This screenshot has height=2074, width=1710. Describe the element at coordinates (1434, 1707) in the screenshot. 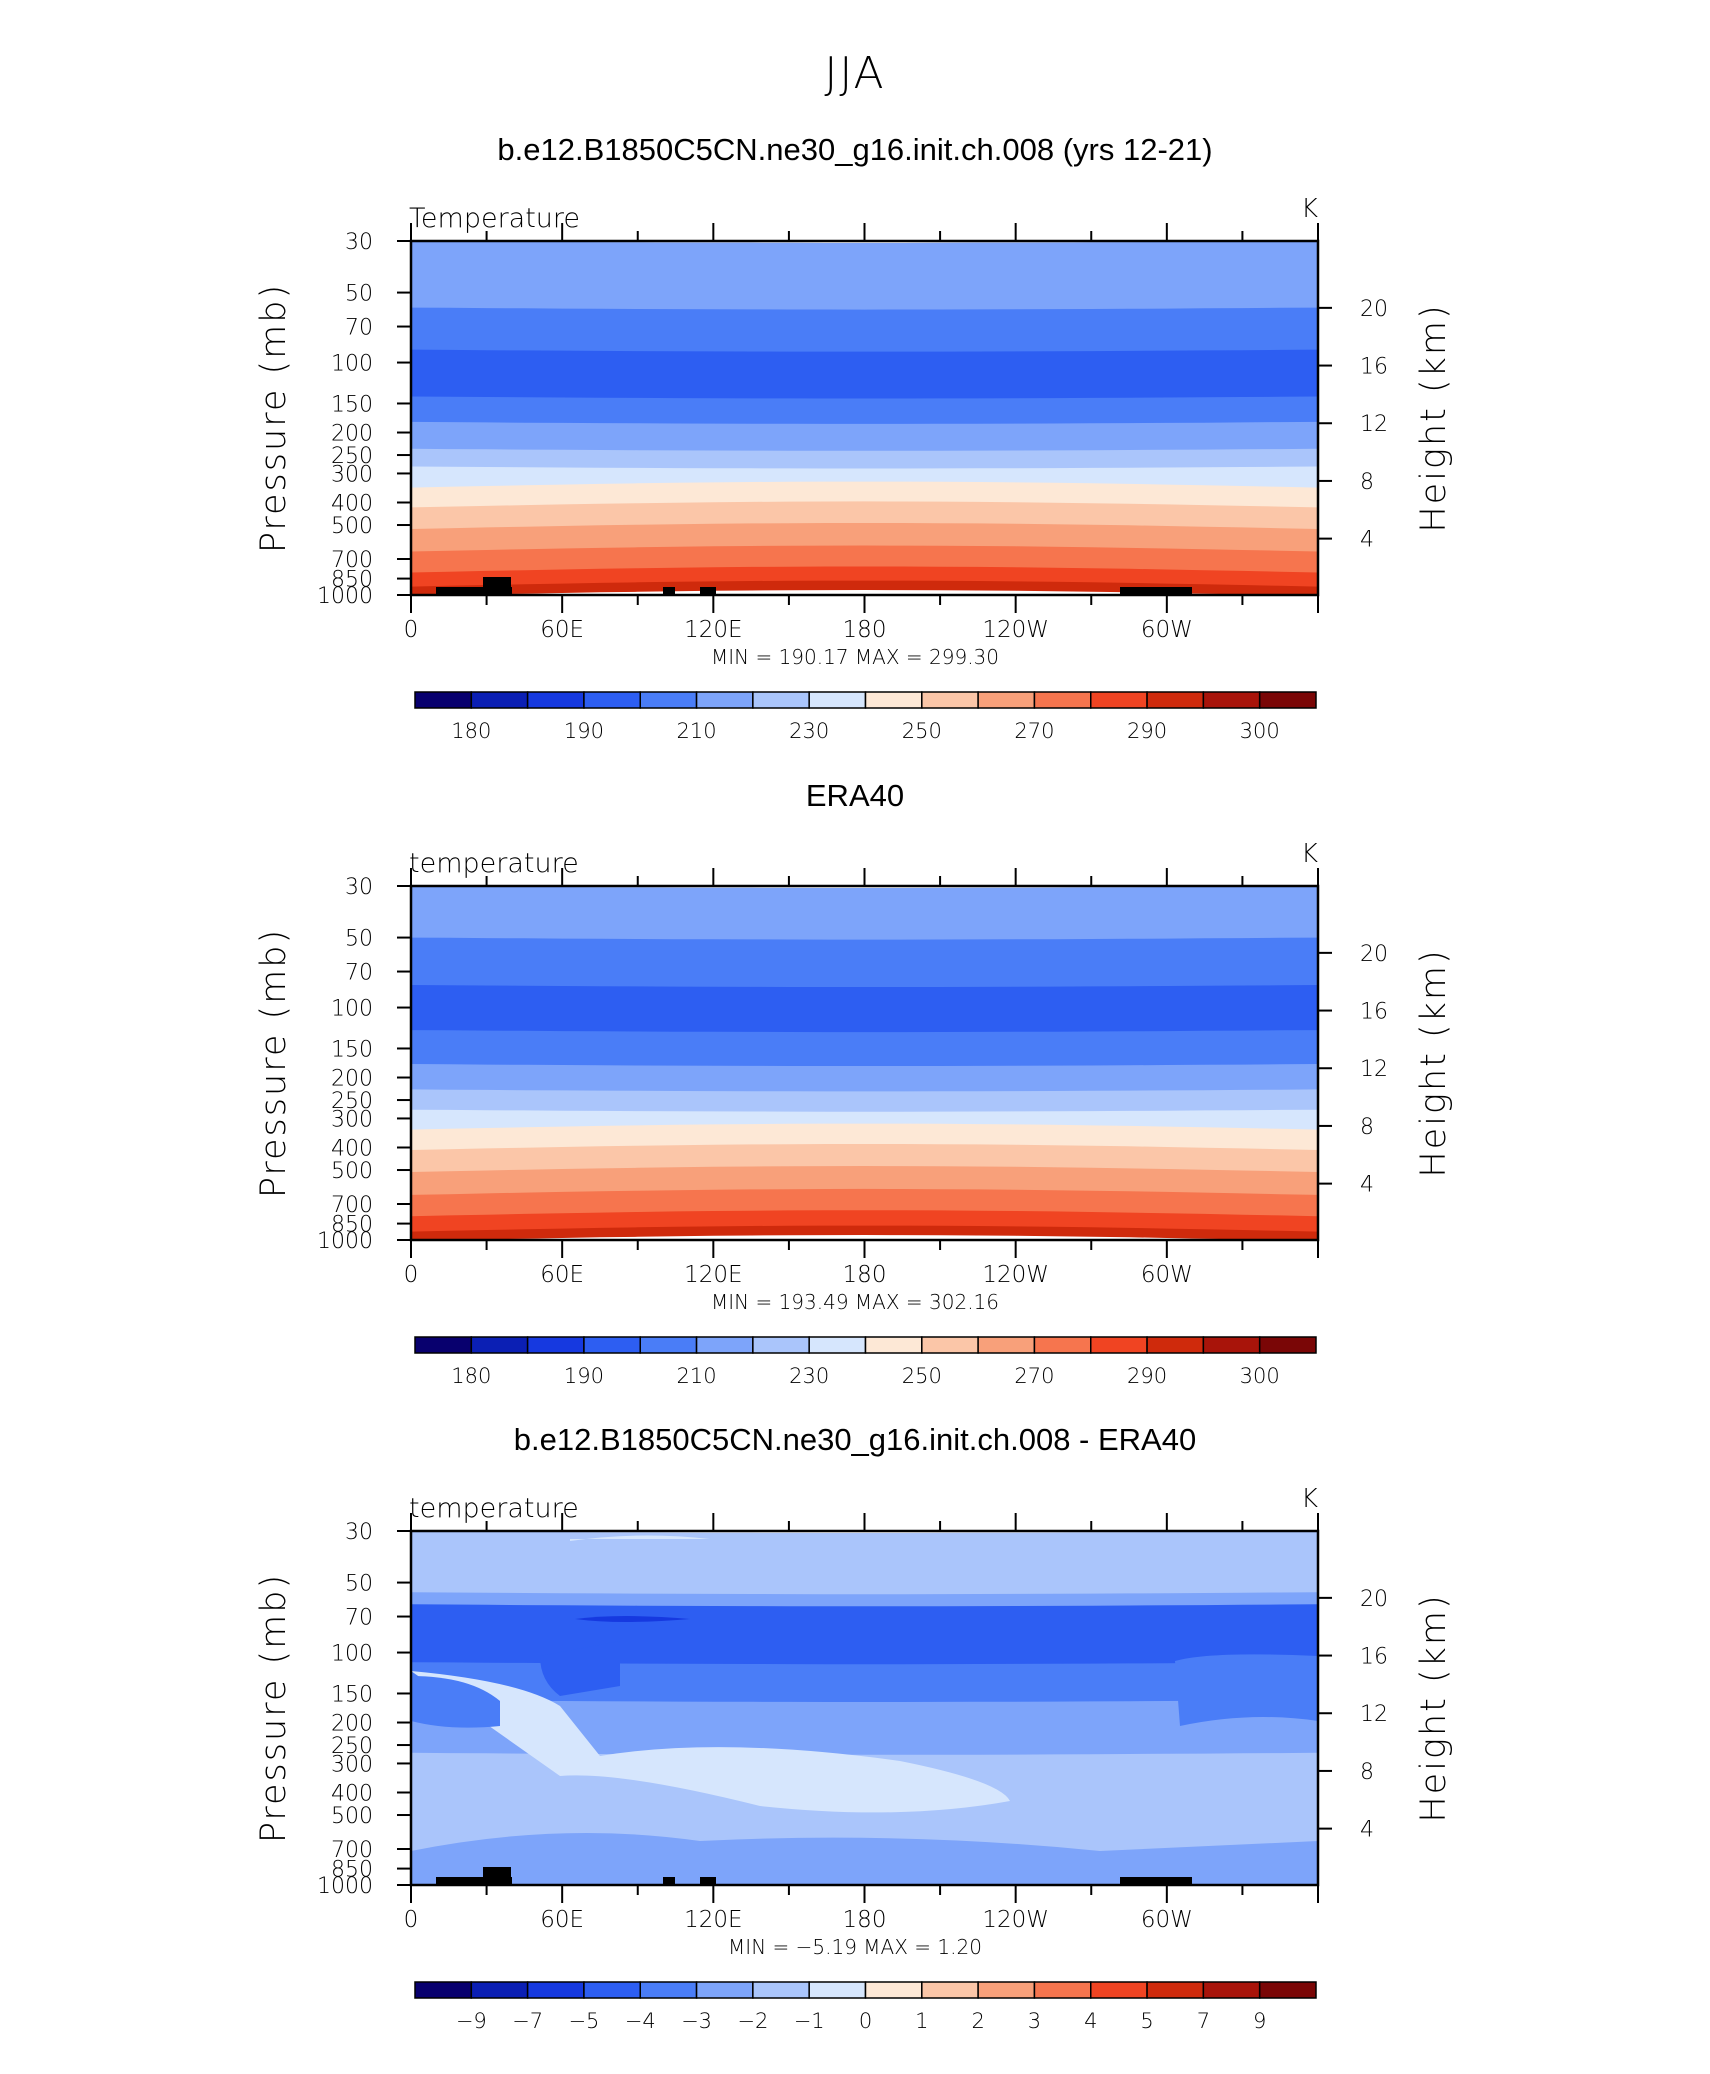

I see `y2-axis-title: Height (km)` at that location.